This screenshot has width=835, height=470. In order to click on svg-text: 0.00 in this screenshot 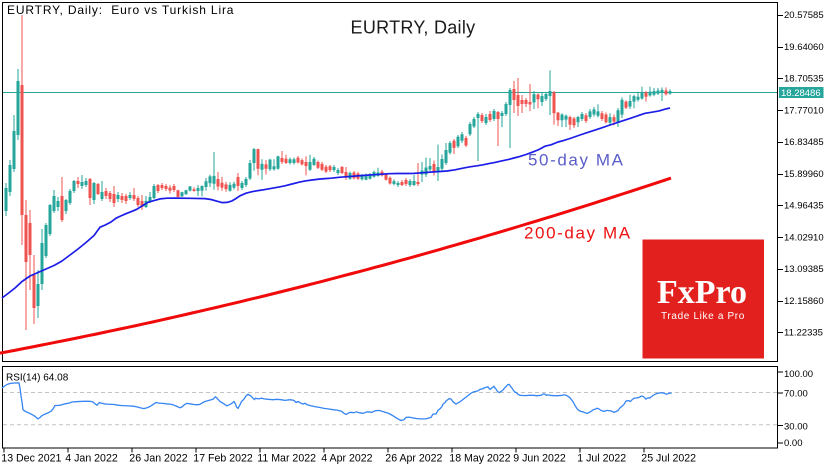, I will do `click(793, 443)`.